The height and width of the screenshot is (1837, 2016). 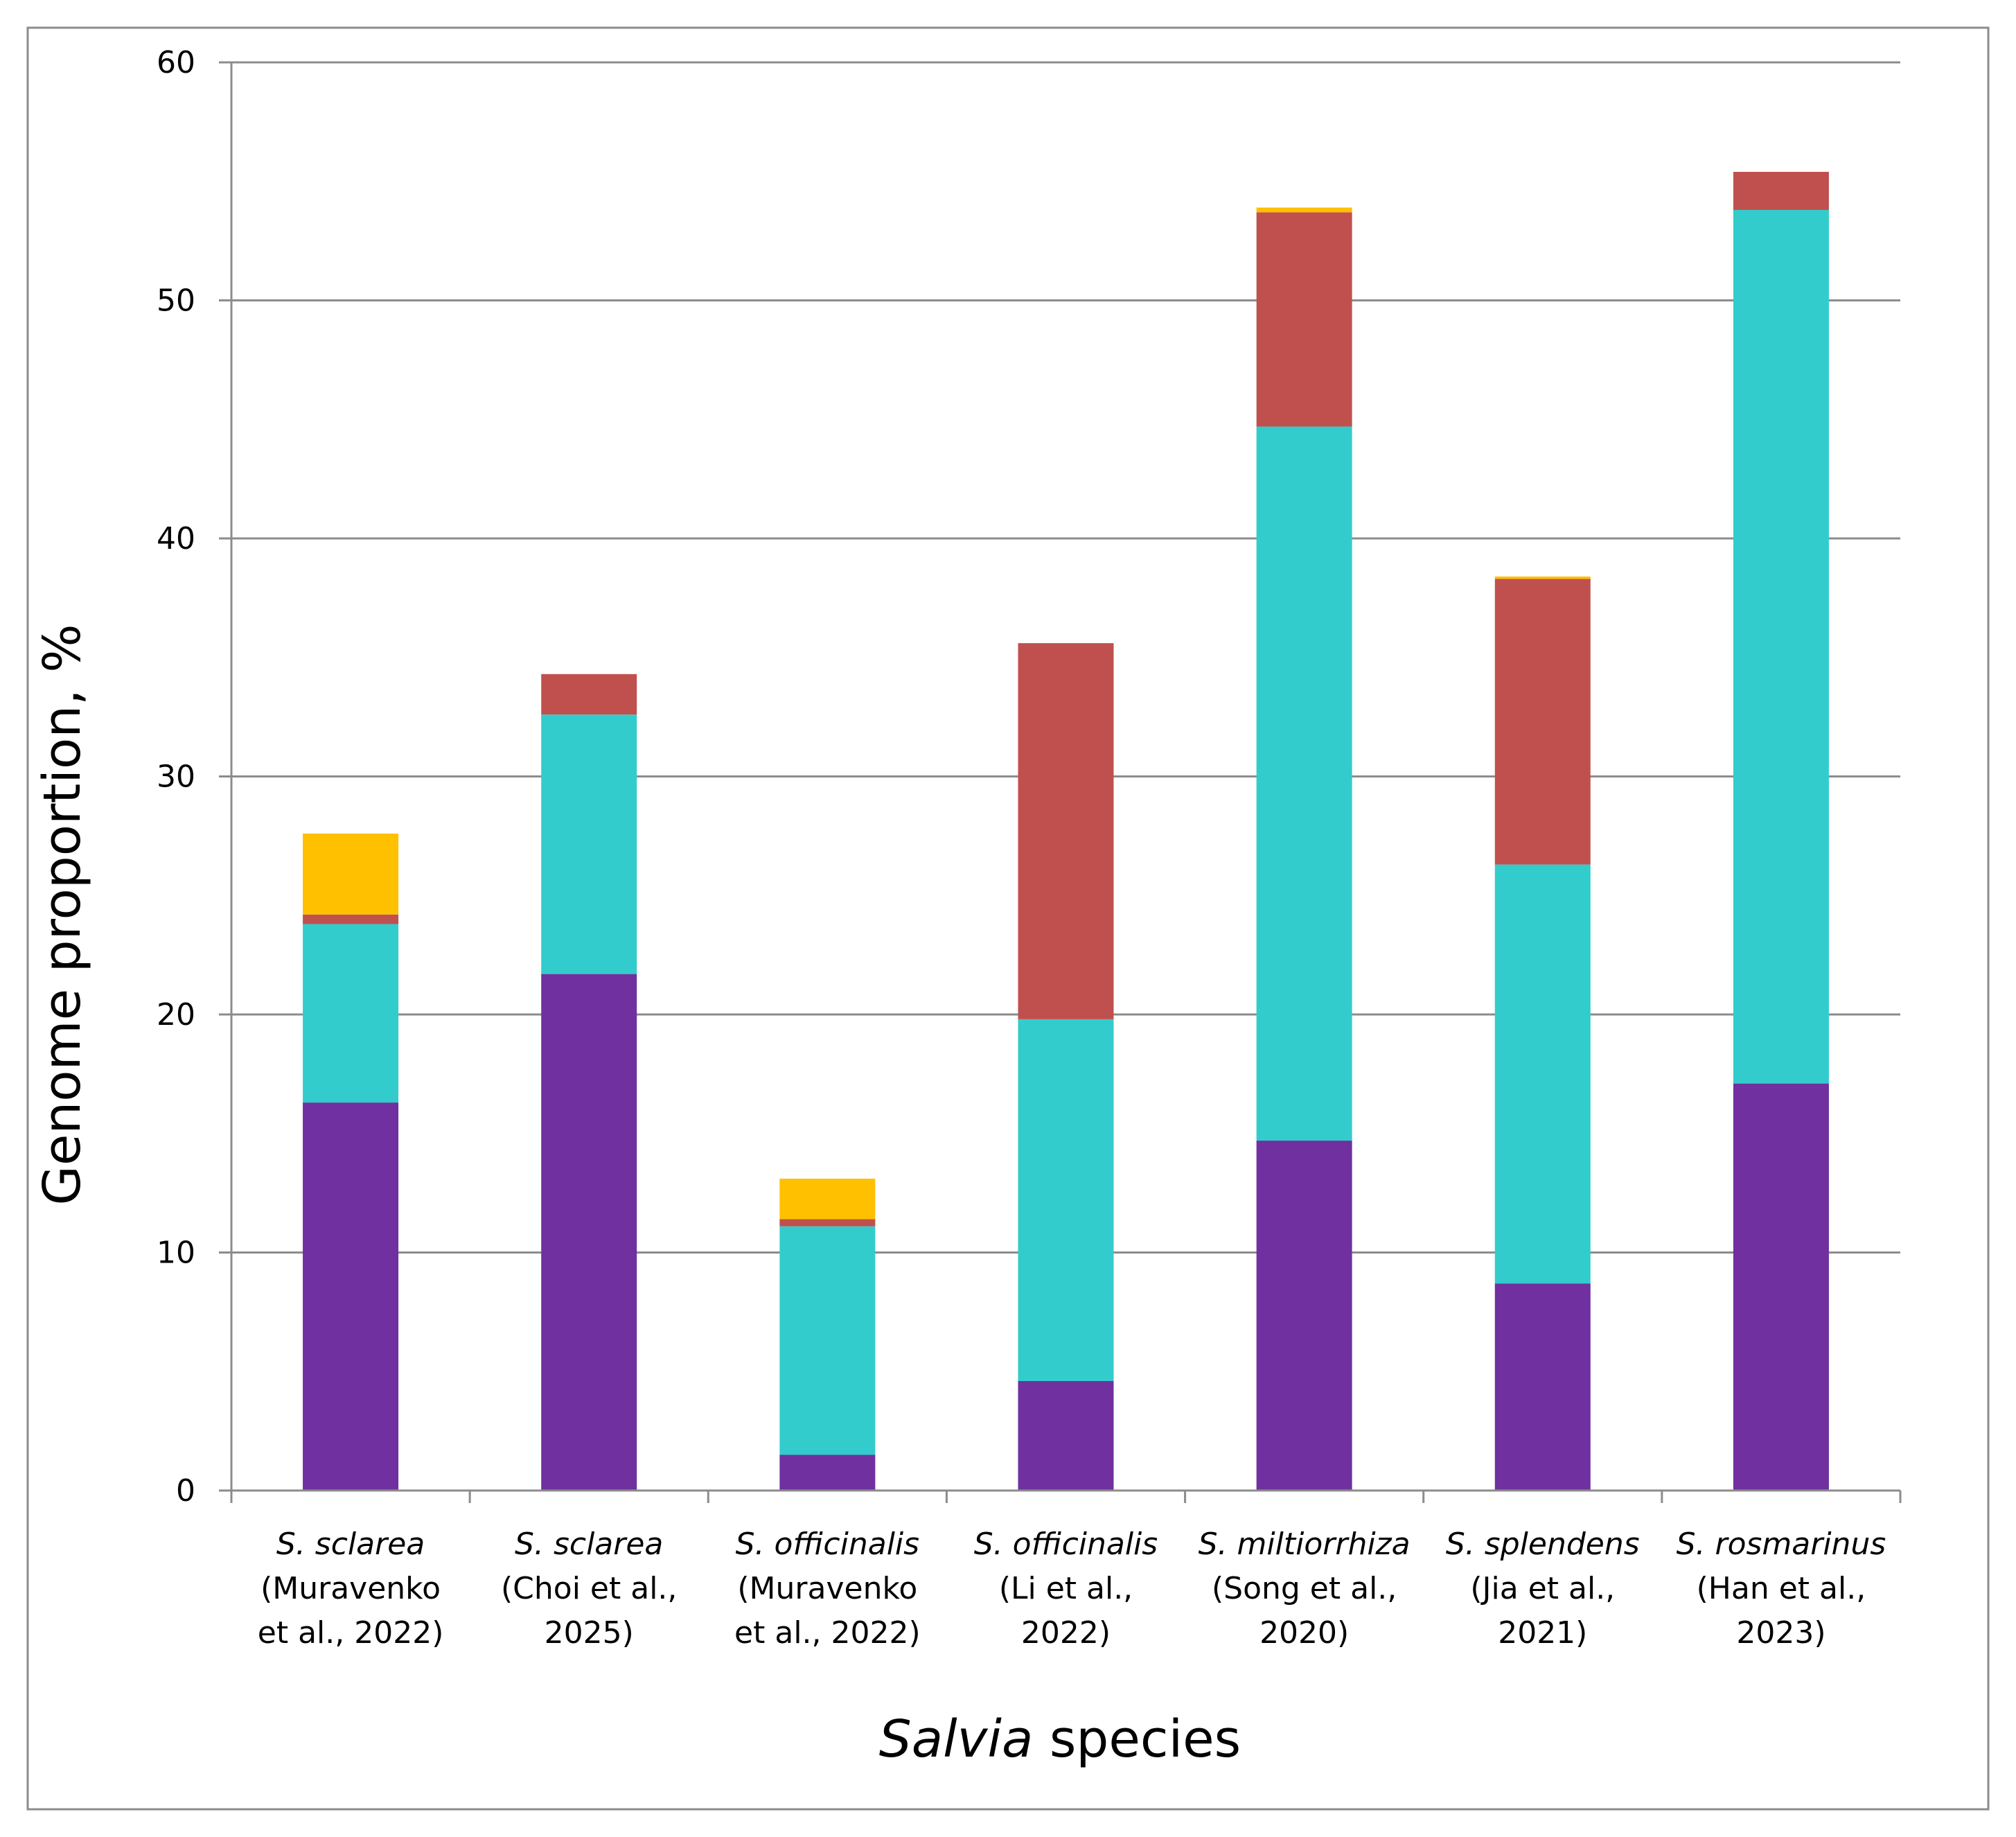 What do you see at coordinates (185, 1491) in the screenshot?
I see `y-tick-label: 0` at bounding box center [185, 1491].